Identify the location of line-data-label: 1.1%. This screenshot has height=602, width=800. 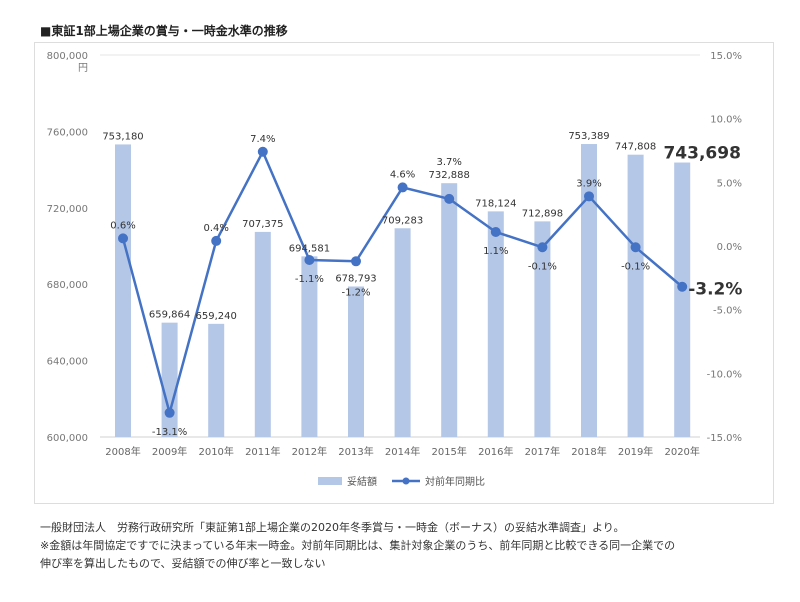
(495, 251).